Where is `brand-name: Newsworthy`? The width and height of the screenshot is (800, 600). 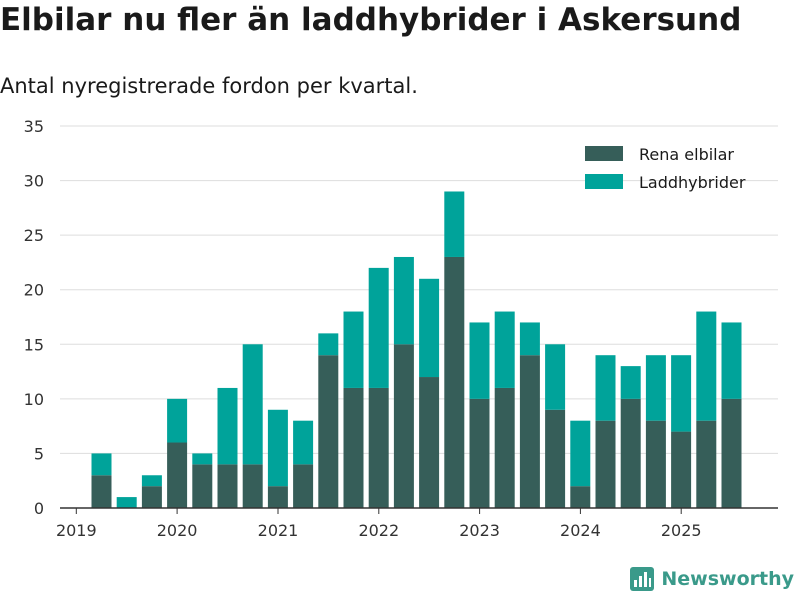
brand-name: Newsworthy is located at coordinates (727, 579).